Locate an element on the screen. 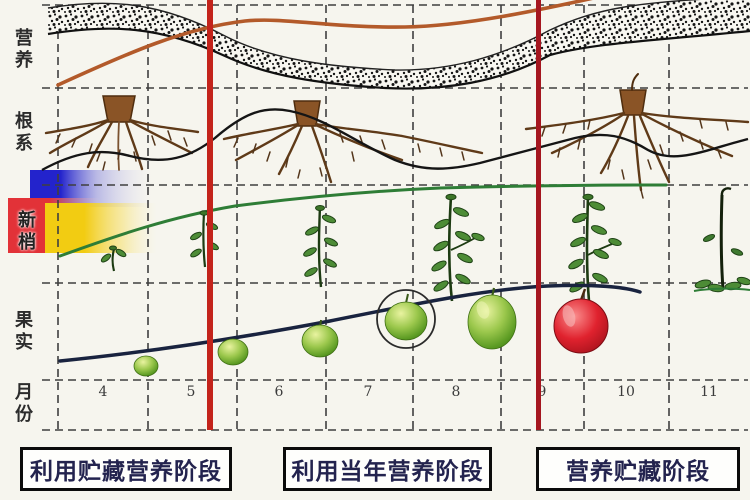  stage-divider-line-left is located at coordinates (210, 215).